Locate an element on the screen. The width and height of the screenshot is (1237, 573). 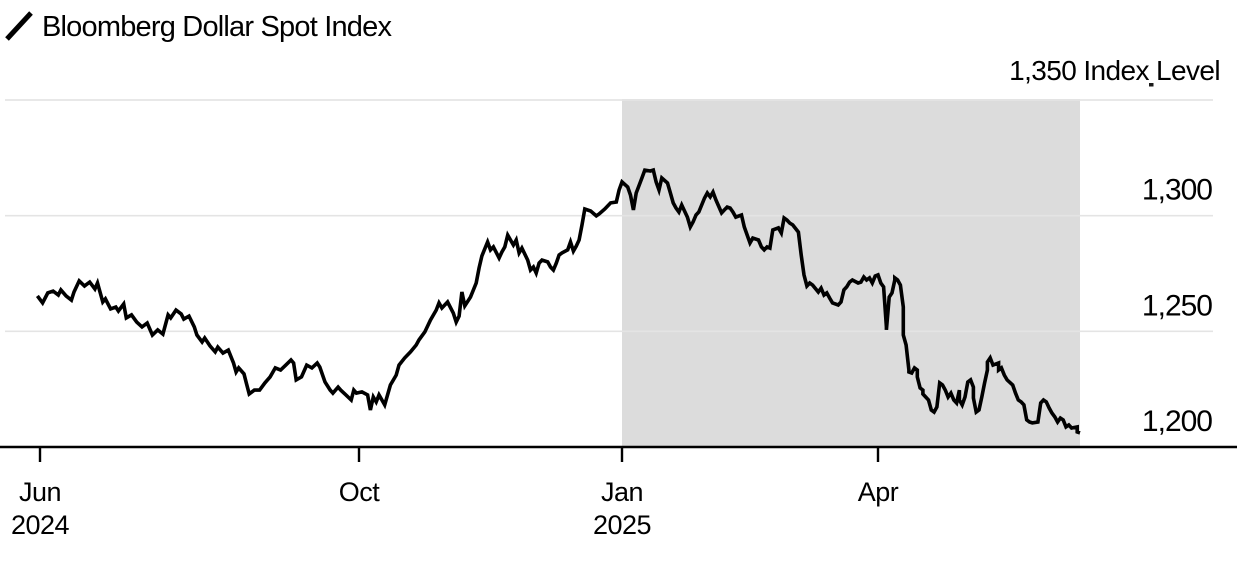
x-tick-label: Oct is located at coordinates (360, 492).